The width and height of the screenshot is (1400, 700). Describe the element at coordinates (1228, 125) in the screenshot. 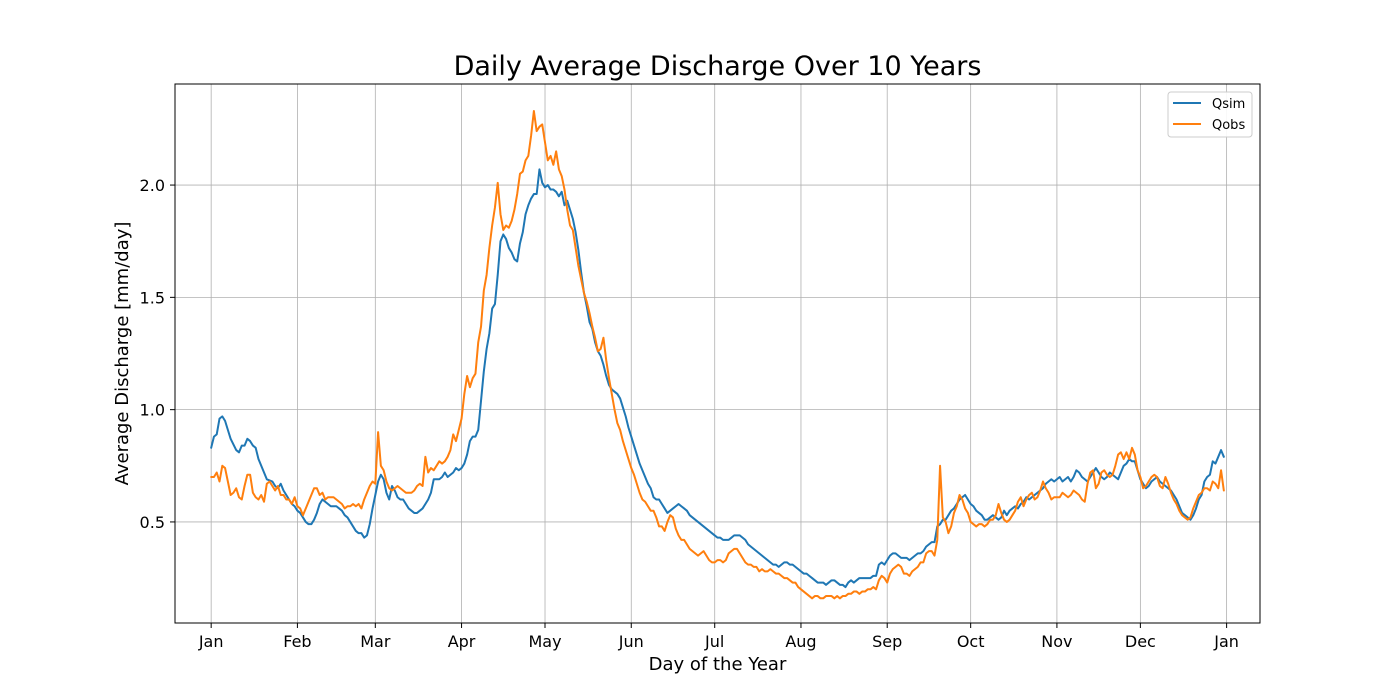

I see `legend-label-qobs: Qobs` at that location.